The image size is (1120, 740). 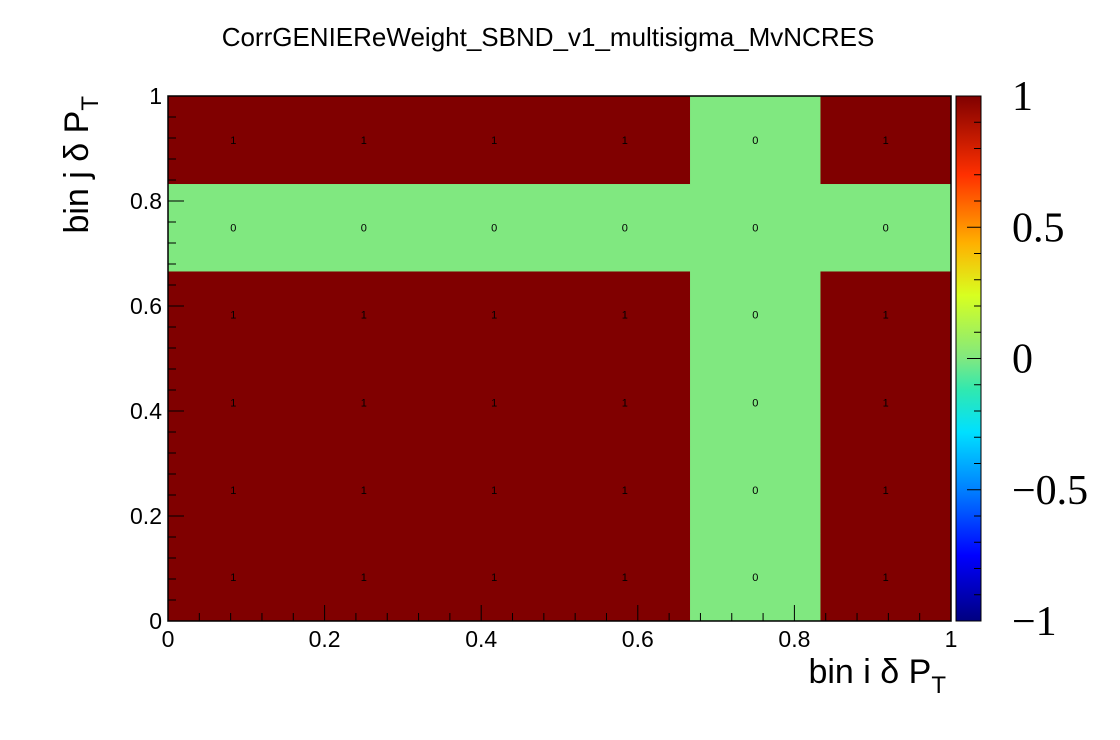 What do you see at coordinates (794, 639) in the screenshot?
I see `x-axis-tick-label: 0.8` at bounding box center [794, 639].